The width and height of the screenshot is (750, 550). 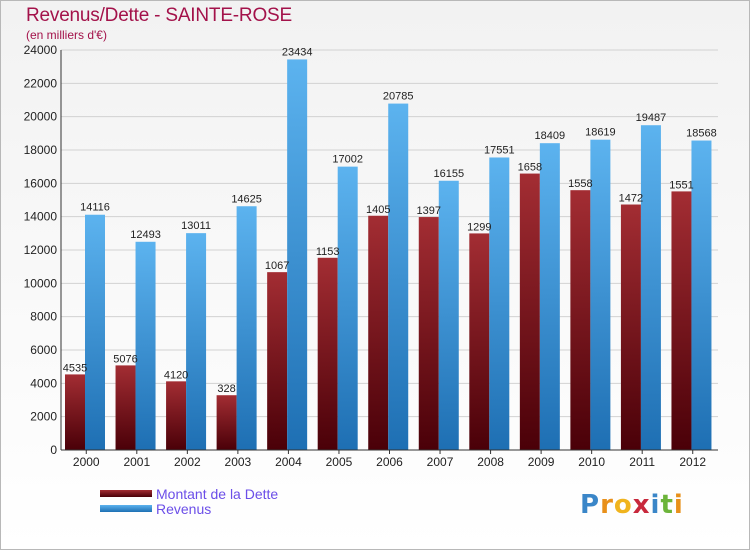 What do you see at coordinates (530, 168) in the screenshot?
I see `data-label-dette: 1658` at bounding box center [530, 168].